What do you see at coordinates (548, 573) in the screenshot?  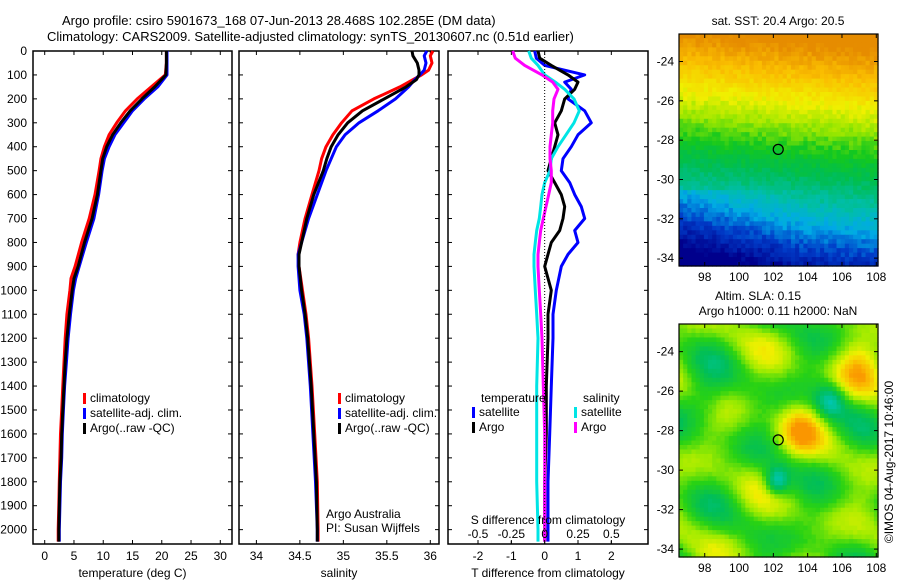 I see `x-axis-label: T difference from climatology` at bounding box center [548, 573].